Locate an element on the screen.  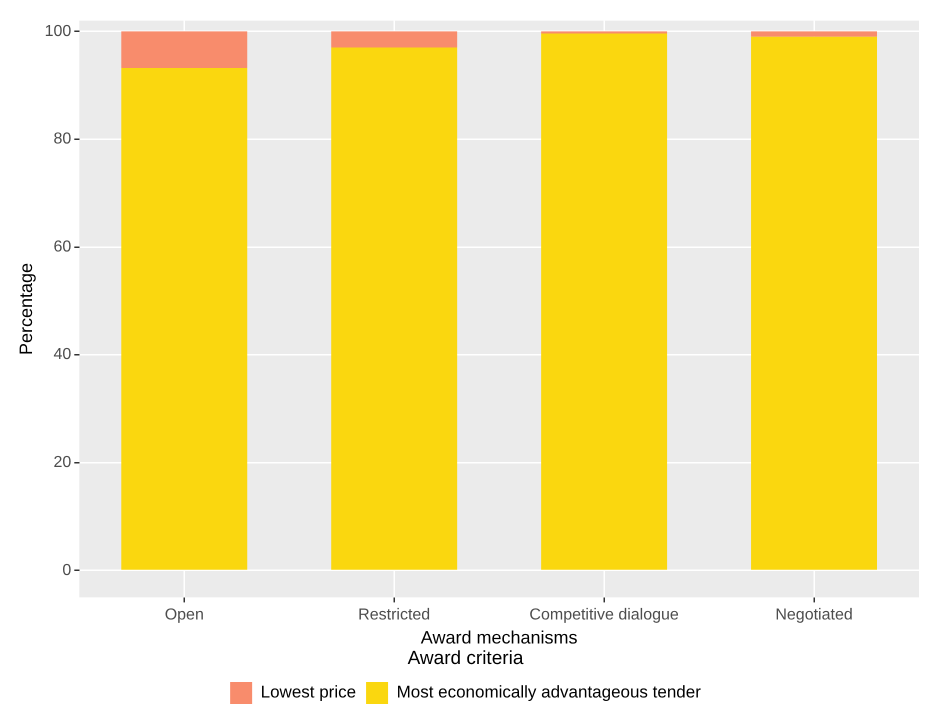
legend-label: Lowest price is located at coordinates (308, 692).